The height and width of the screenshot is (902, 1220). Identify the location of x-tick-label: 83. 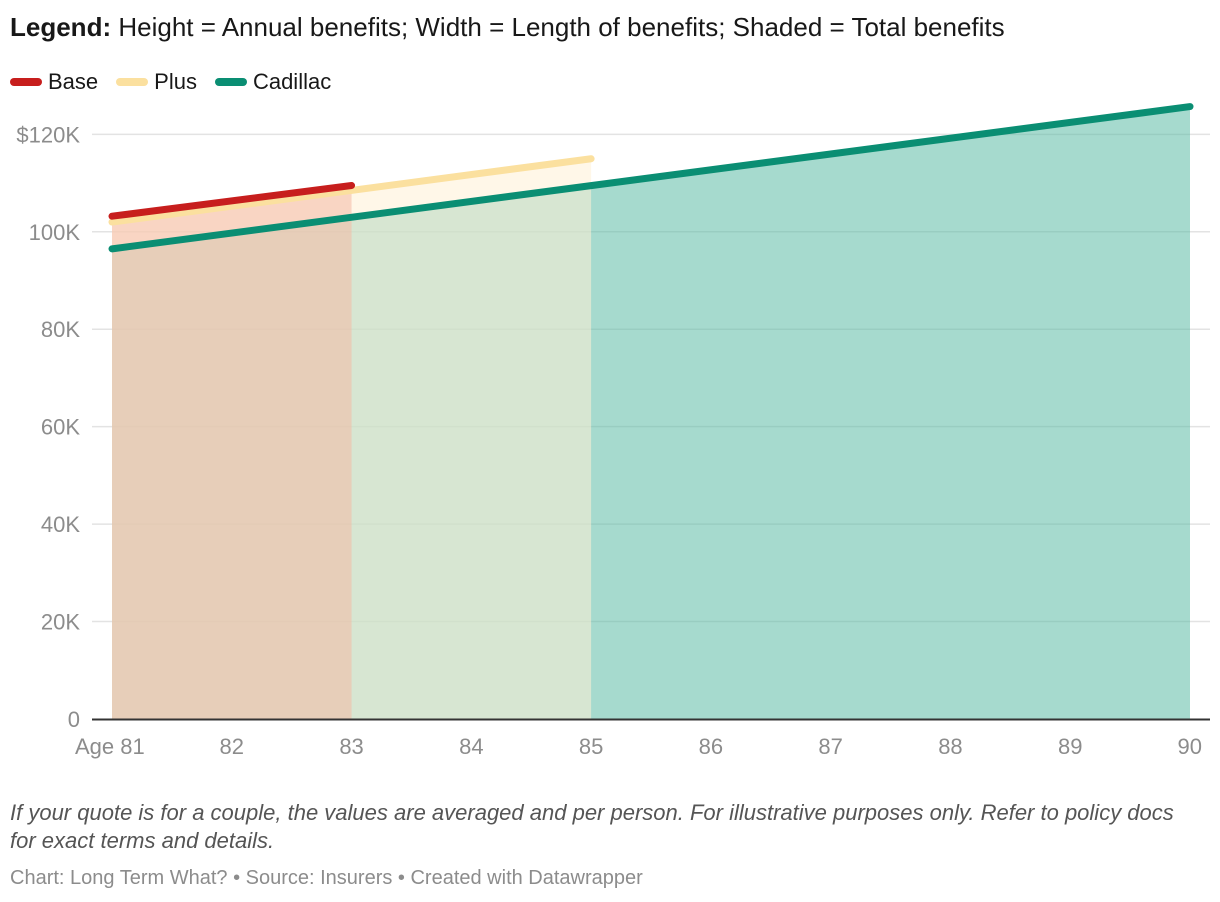
(351, 746).